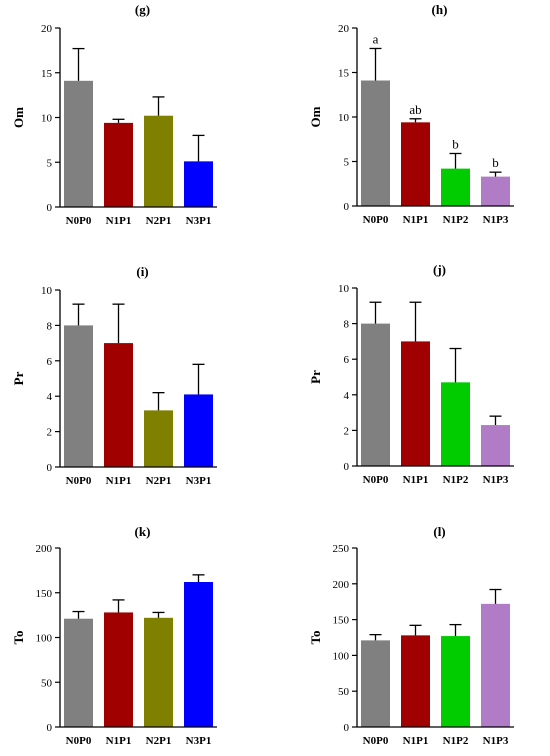 The image size is (550, 756). I want to click on panel-title: (j), so click(439, 269).